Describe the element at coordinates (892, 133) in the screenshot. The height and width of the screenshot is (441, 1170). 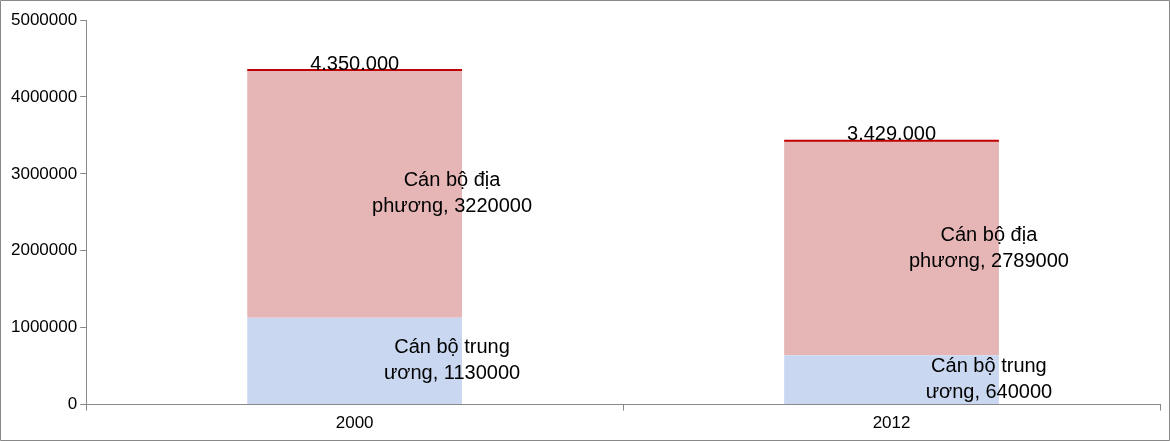
I see `total-label: 3.429.000` at that location.